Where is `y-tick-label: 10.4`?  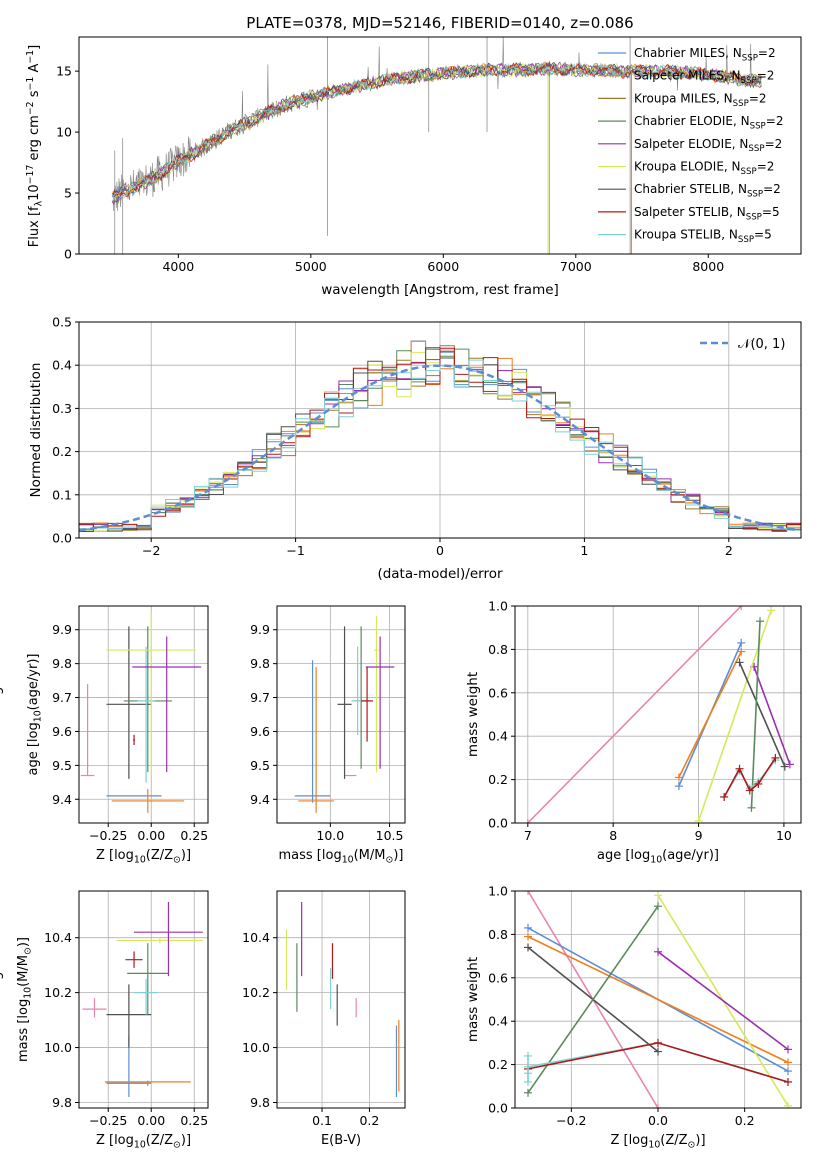
y-tick-label: 10.4 is located at coordinates (58, 937).